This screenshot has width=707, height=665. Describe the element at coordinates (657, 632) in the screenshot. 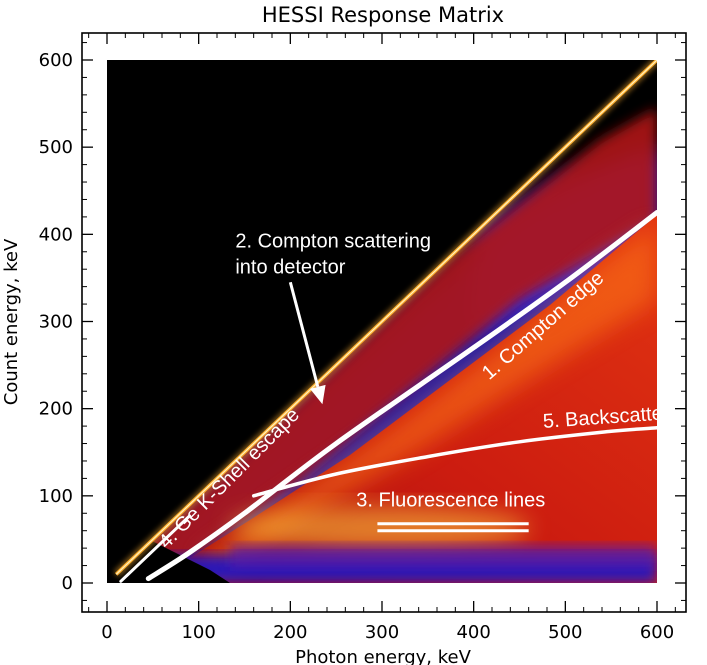

I see `x-tick-label: 600` at that location.